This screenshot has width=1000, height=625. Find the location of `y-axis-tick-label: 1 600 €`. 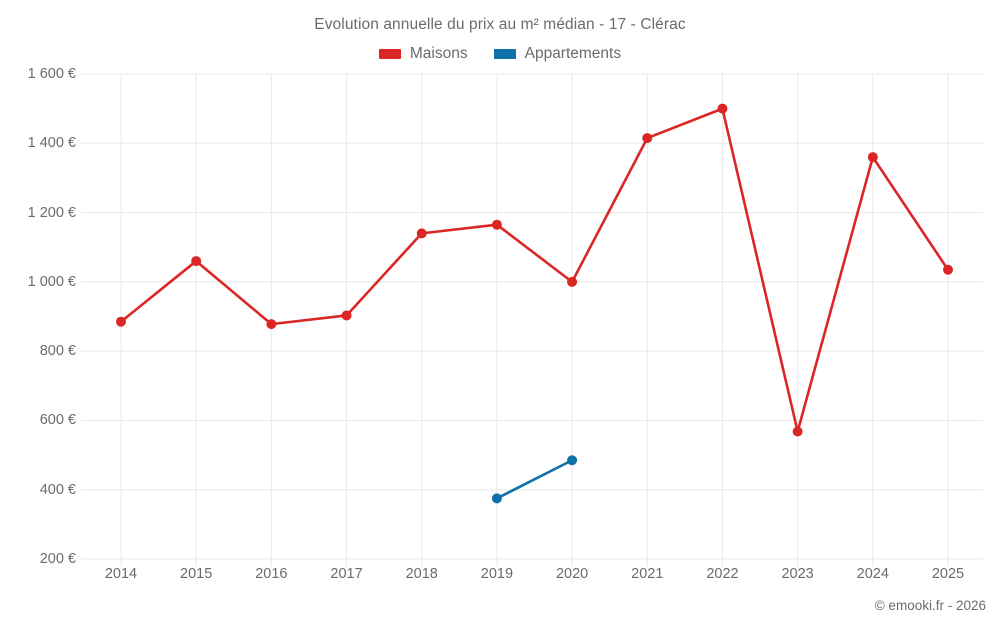

y-axis-tick-label: 1 600 € is located at coordinates (51, 74).